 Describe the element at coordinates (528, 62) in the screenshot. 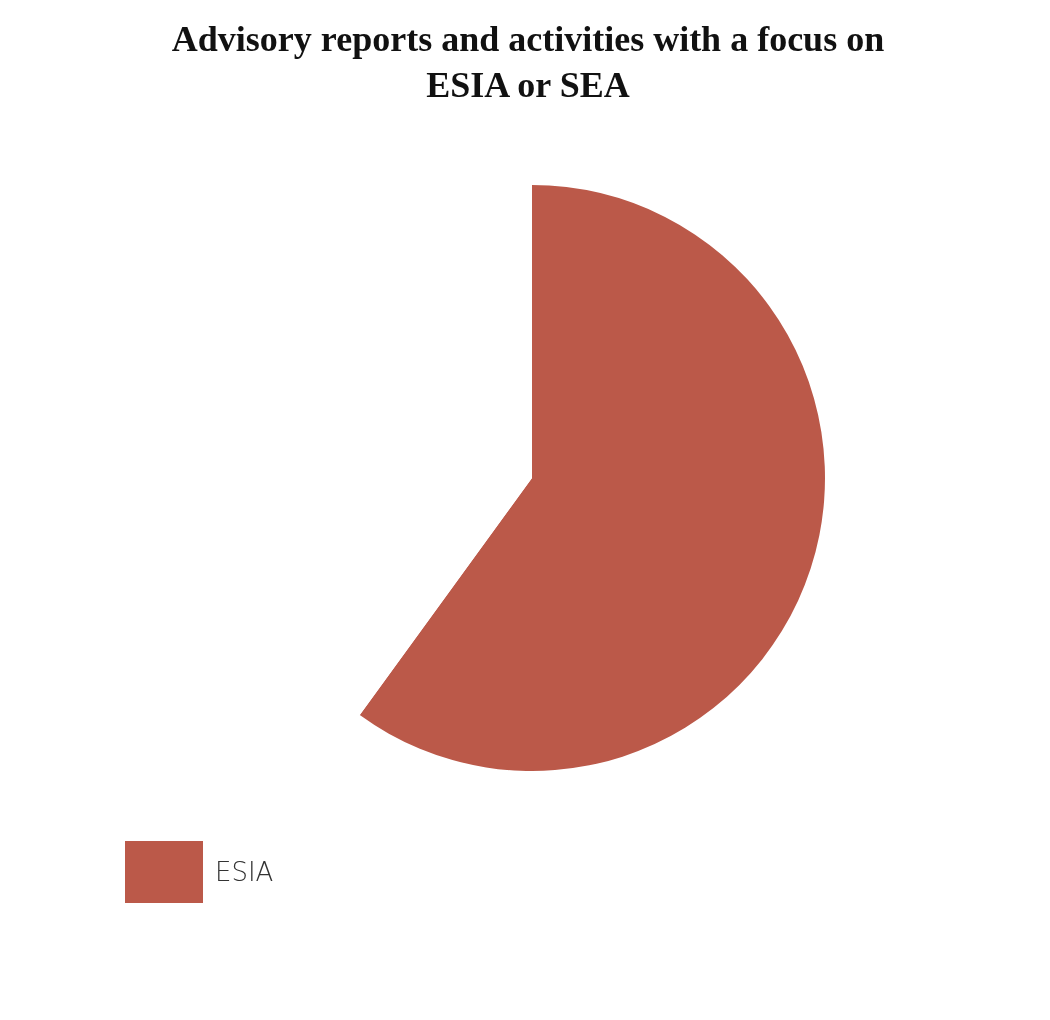

I see `chart-title: Advisory reports and activities with a focus on ESIA or SEA` at that location.